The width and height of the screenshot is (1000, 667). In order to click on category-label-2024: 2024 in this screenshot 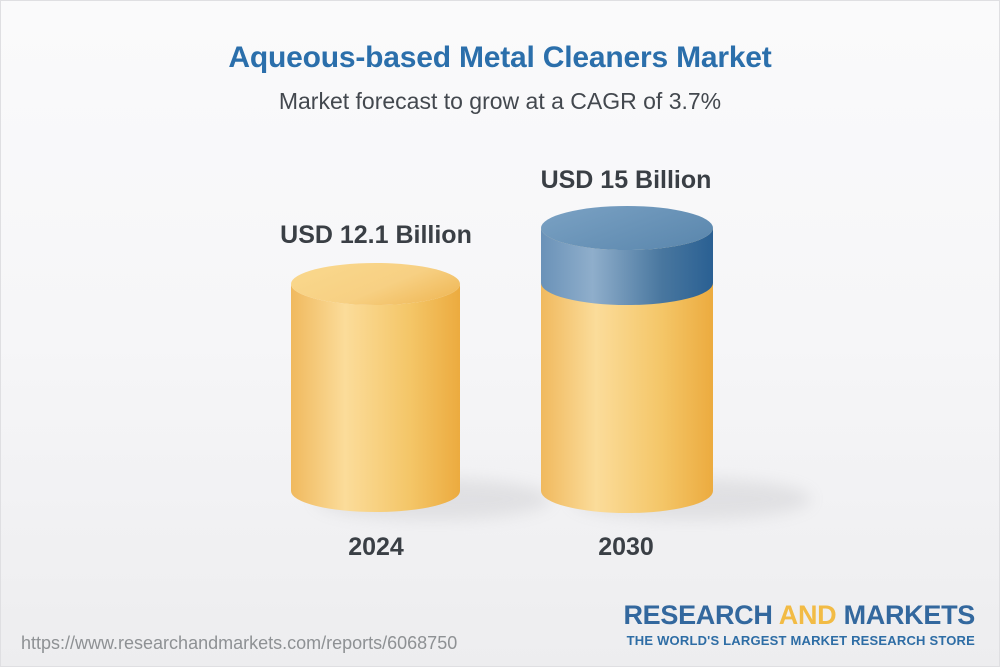, I will do `click(376, 547)`.